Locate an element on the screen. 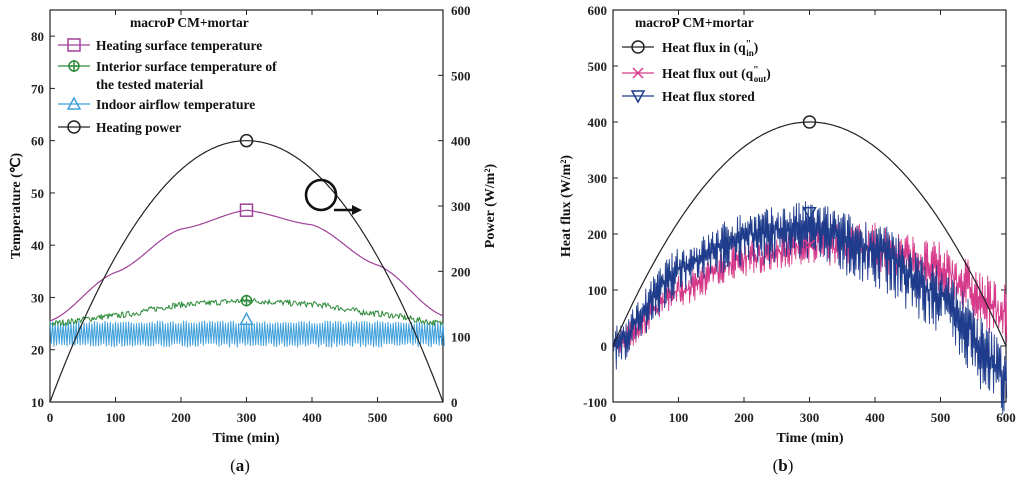  indoor-airflow-marker is located at coordinates (246, 318).